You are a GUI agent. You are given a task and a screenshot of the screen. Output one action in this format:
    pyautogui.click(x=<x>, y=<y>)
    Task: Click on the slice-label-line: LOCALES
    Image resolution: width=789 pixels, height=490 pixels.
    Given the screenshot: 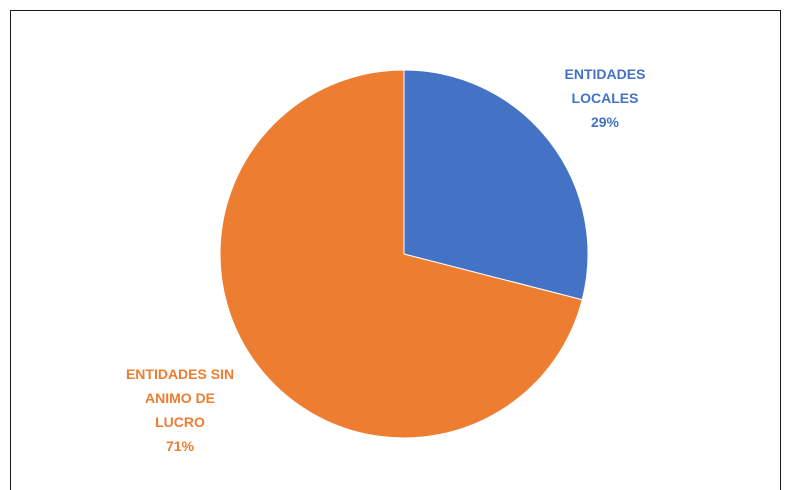 What is the action you would take?
    pyautogui.click(x=605, y=98)
    